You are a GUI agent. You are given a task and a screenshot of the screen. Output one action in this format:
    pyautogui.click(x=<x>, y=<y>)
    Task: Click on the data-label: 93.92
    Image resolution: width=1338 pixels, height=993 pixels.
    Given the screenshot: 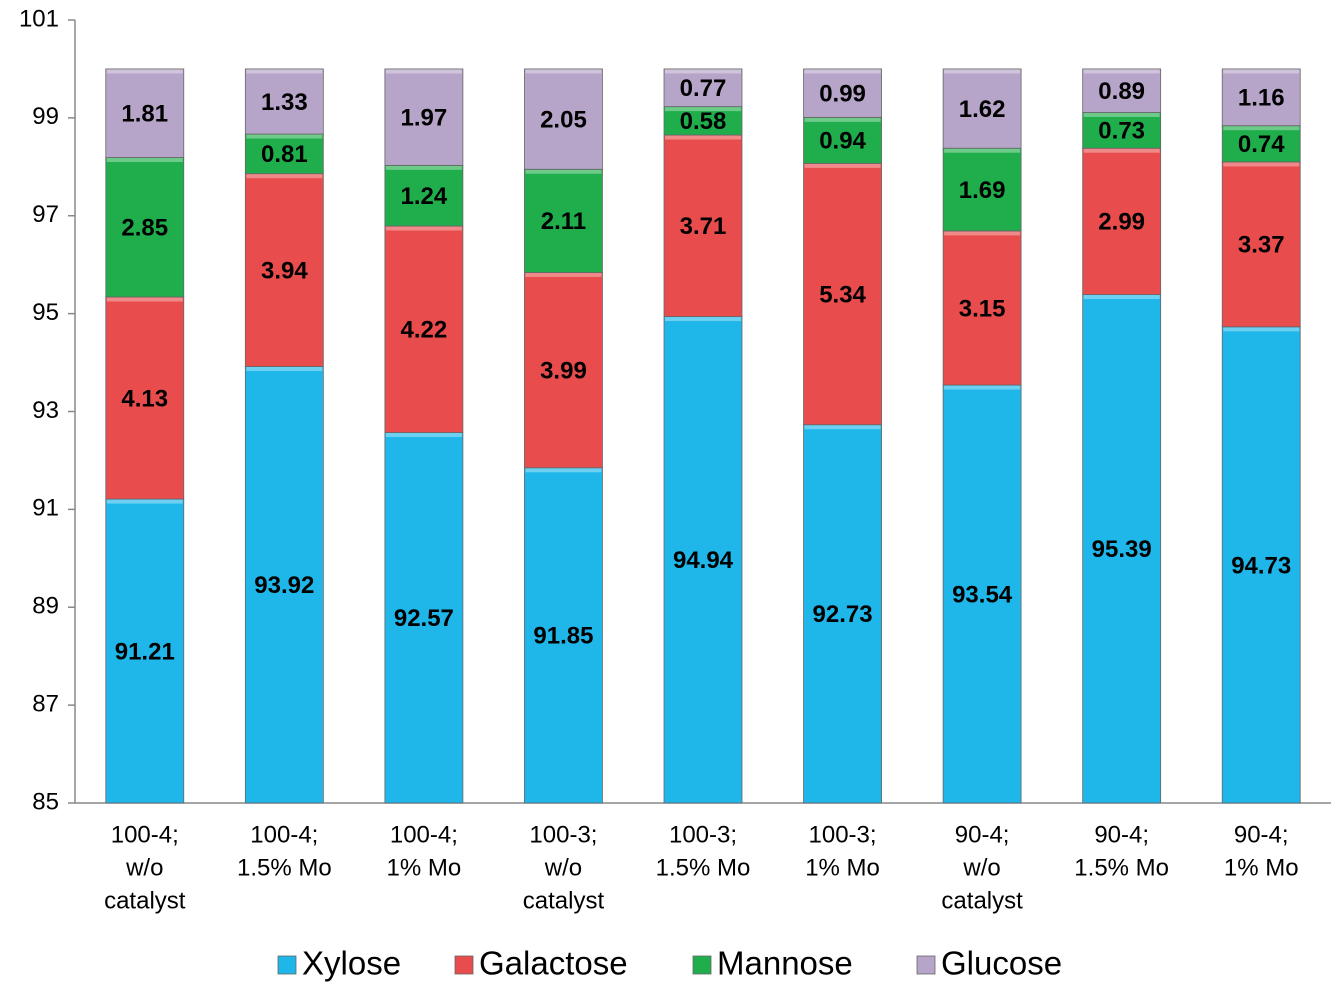 What is the action you would take?
    pyautogui.click(x=284, y=585)
    